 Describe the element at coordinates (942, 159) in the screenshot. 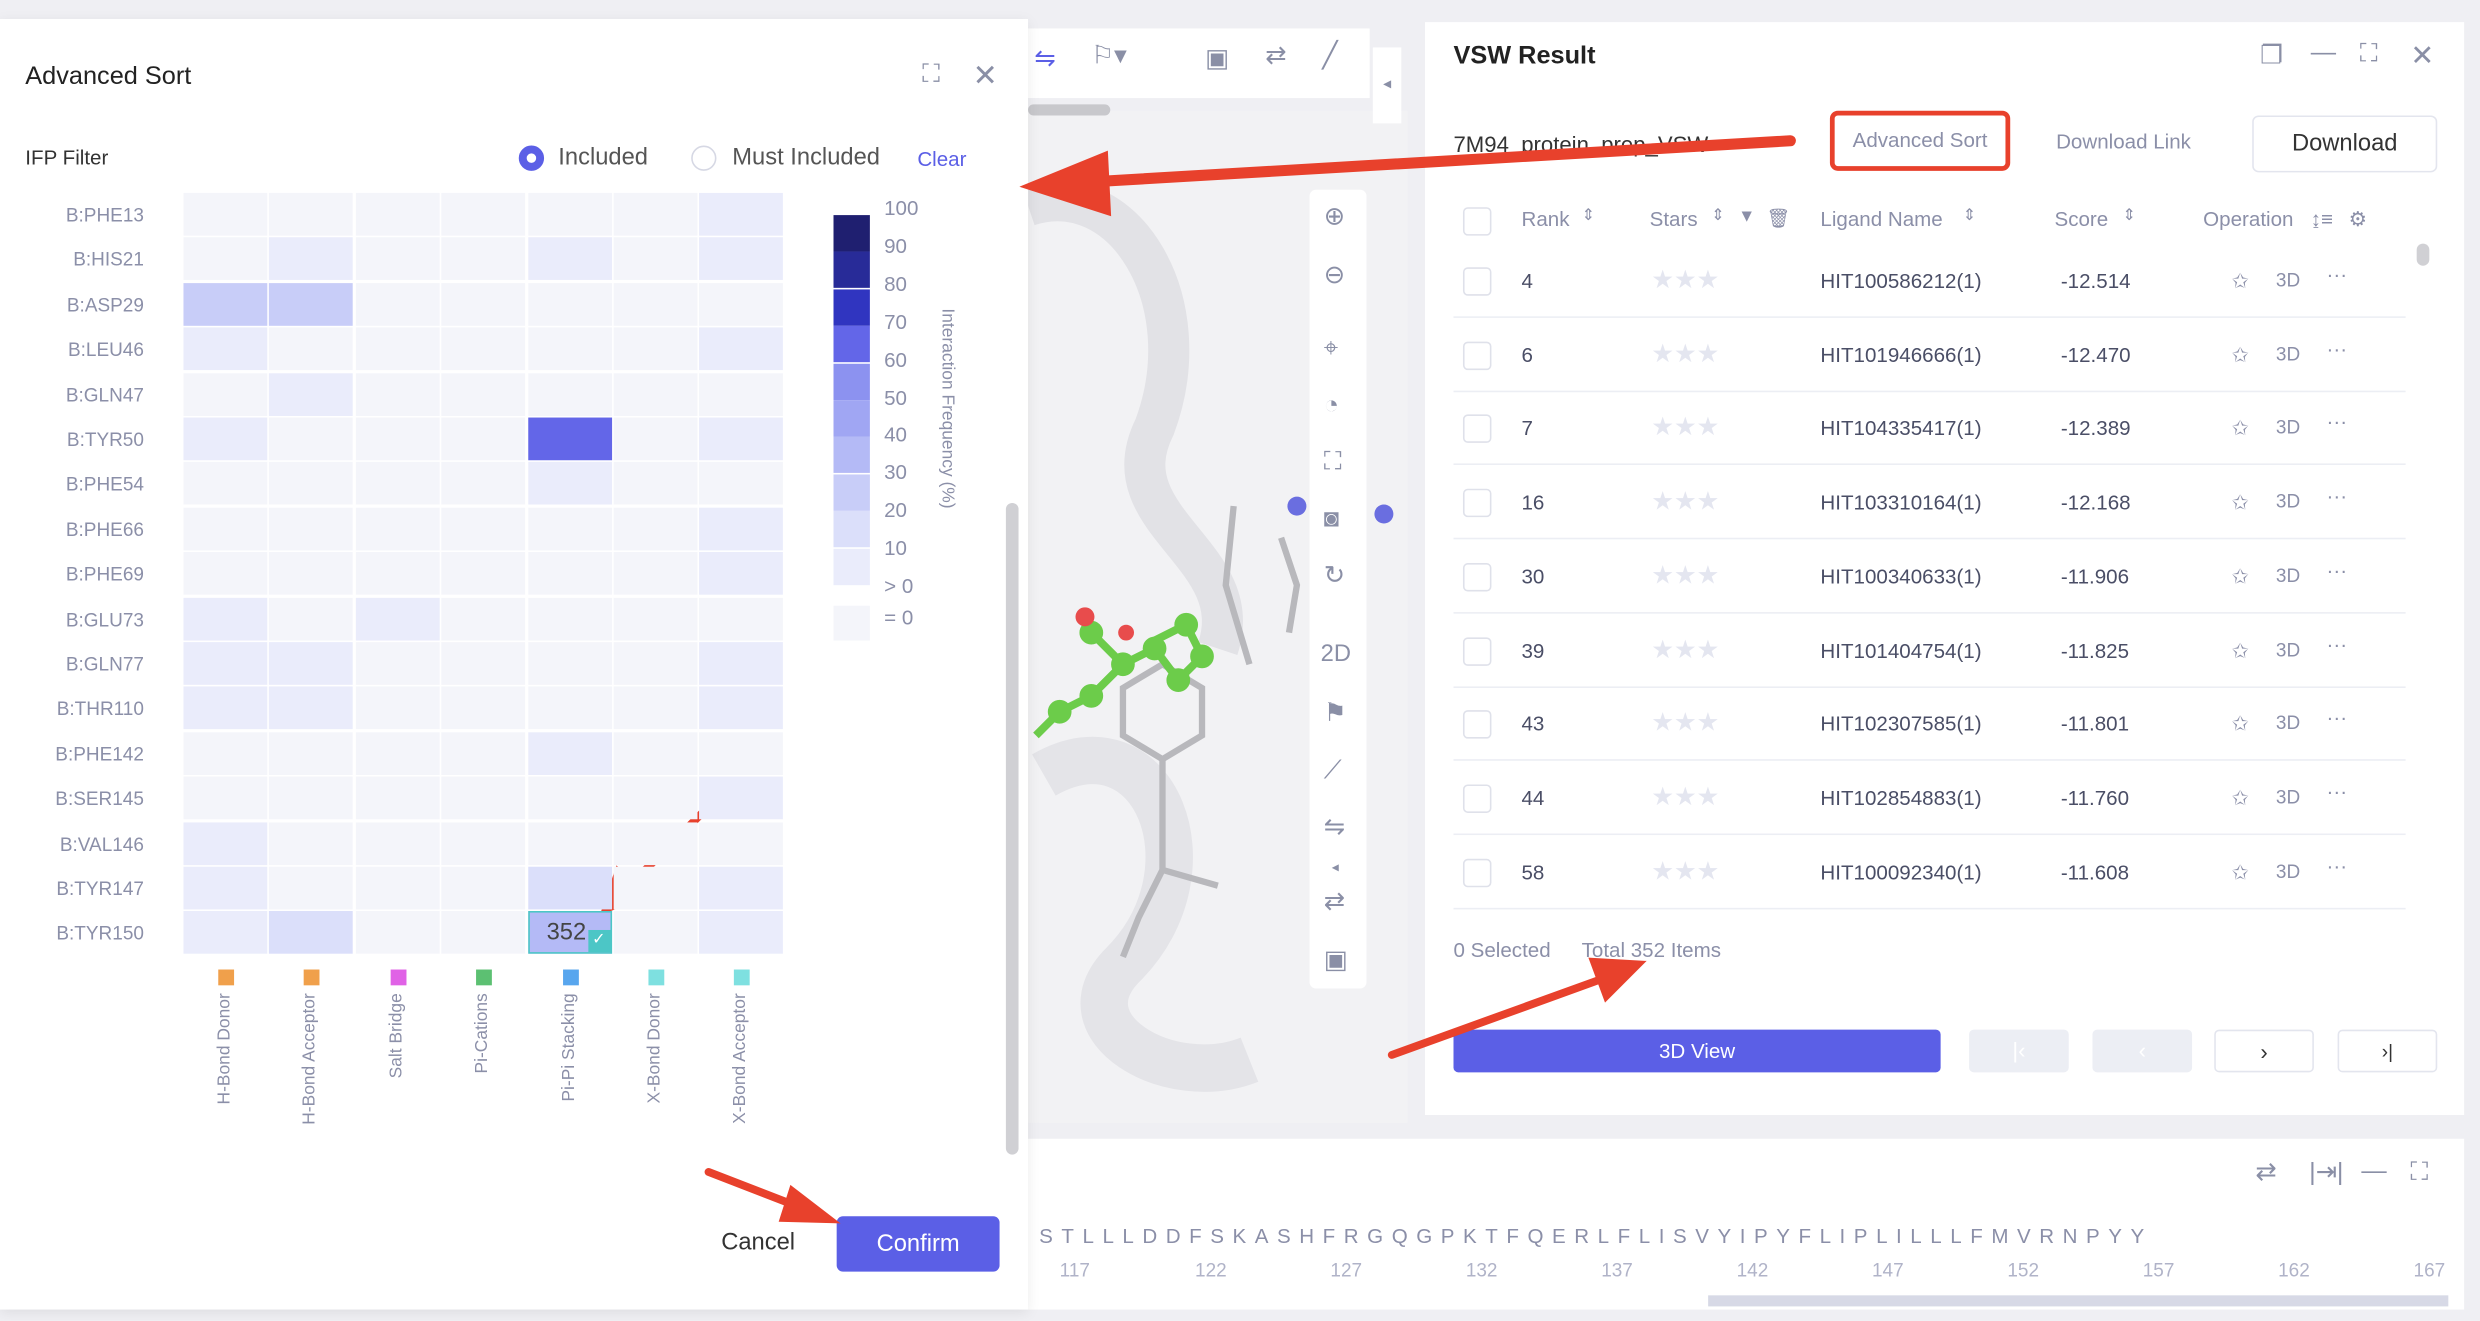

I see `clear-link: Clear` at that location.